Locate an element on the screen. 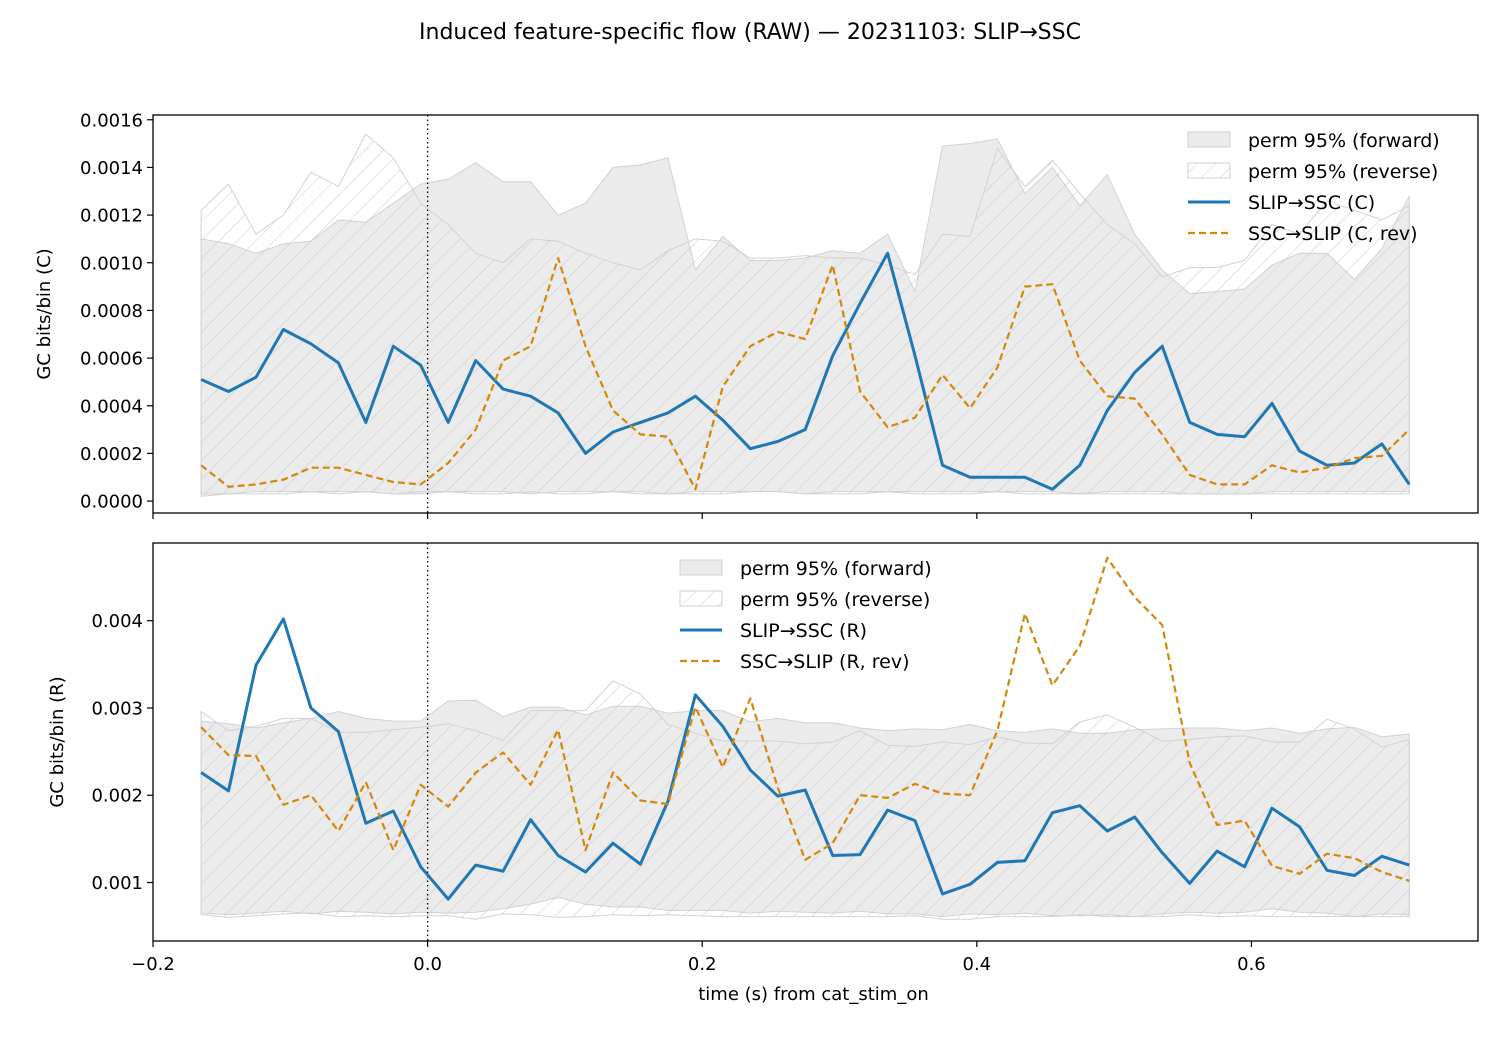 The width and height of the screenshot is (1500, 1050). top-legend-label: SLIP→SSC (C) is located at coordinates (1311, 203).